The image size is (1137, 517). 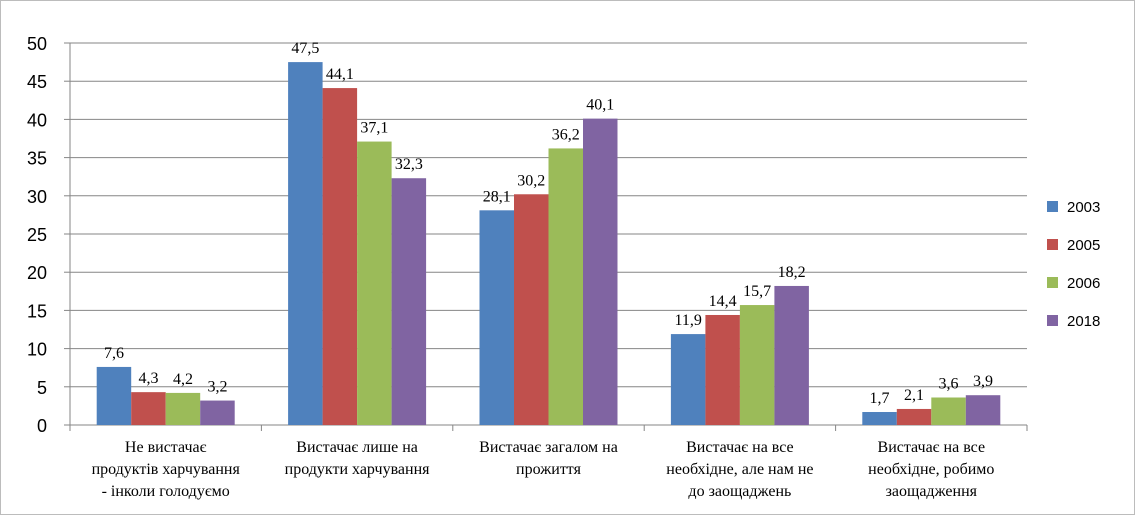 What do you see at coordinates (357, 469) in the screenshot?
I see `category-label: продукти харчування` at bounding box center [357, 469].